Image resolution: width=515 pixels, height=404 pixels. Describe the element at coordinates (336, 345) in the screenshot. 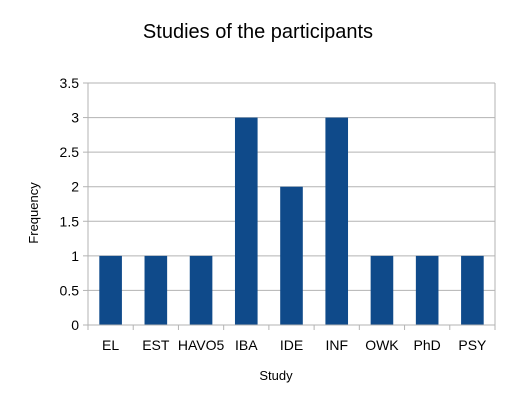

I see `x-tick-label: INF` at that location.